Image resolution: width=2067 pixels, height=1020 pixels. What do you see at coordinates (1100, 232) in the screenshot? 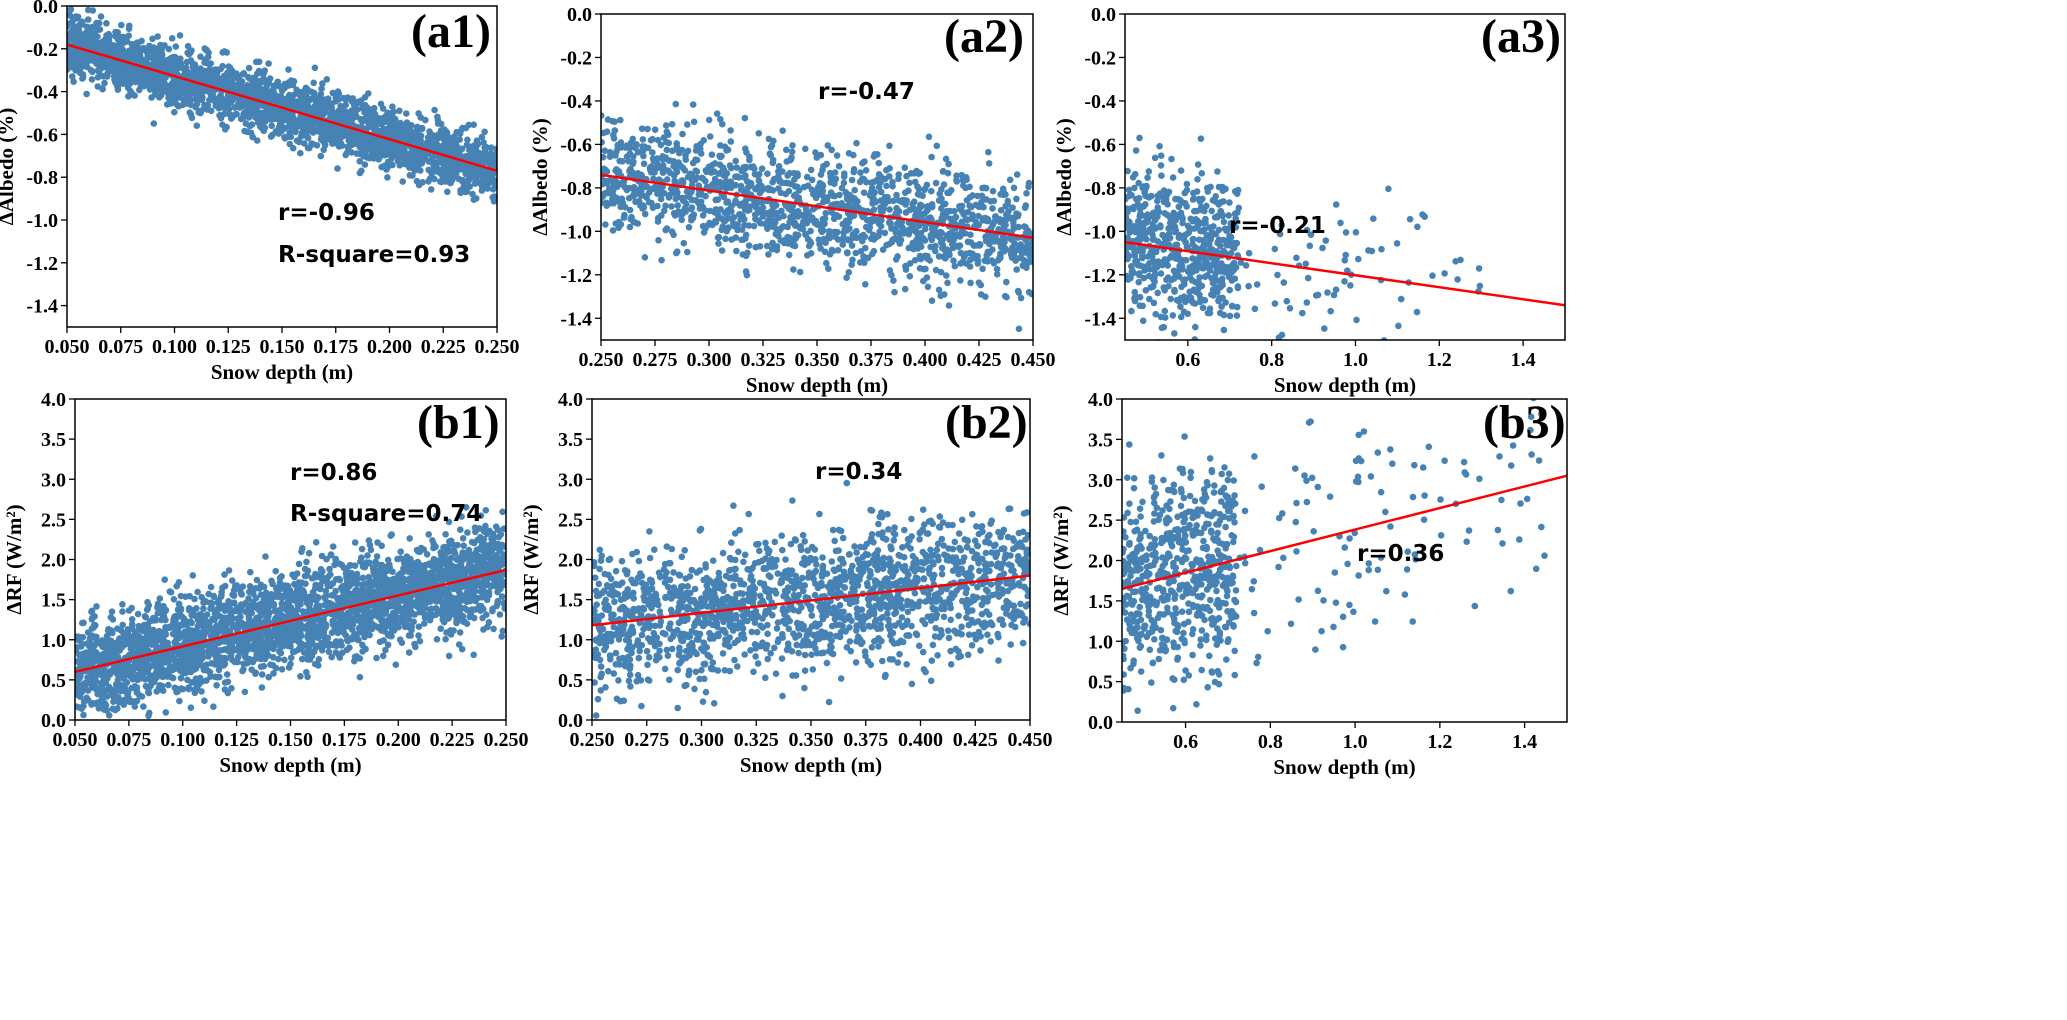
I see `y-tick-label: -1.0` at bounding box center [1100, 232].